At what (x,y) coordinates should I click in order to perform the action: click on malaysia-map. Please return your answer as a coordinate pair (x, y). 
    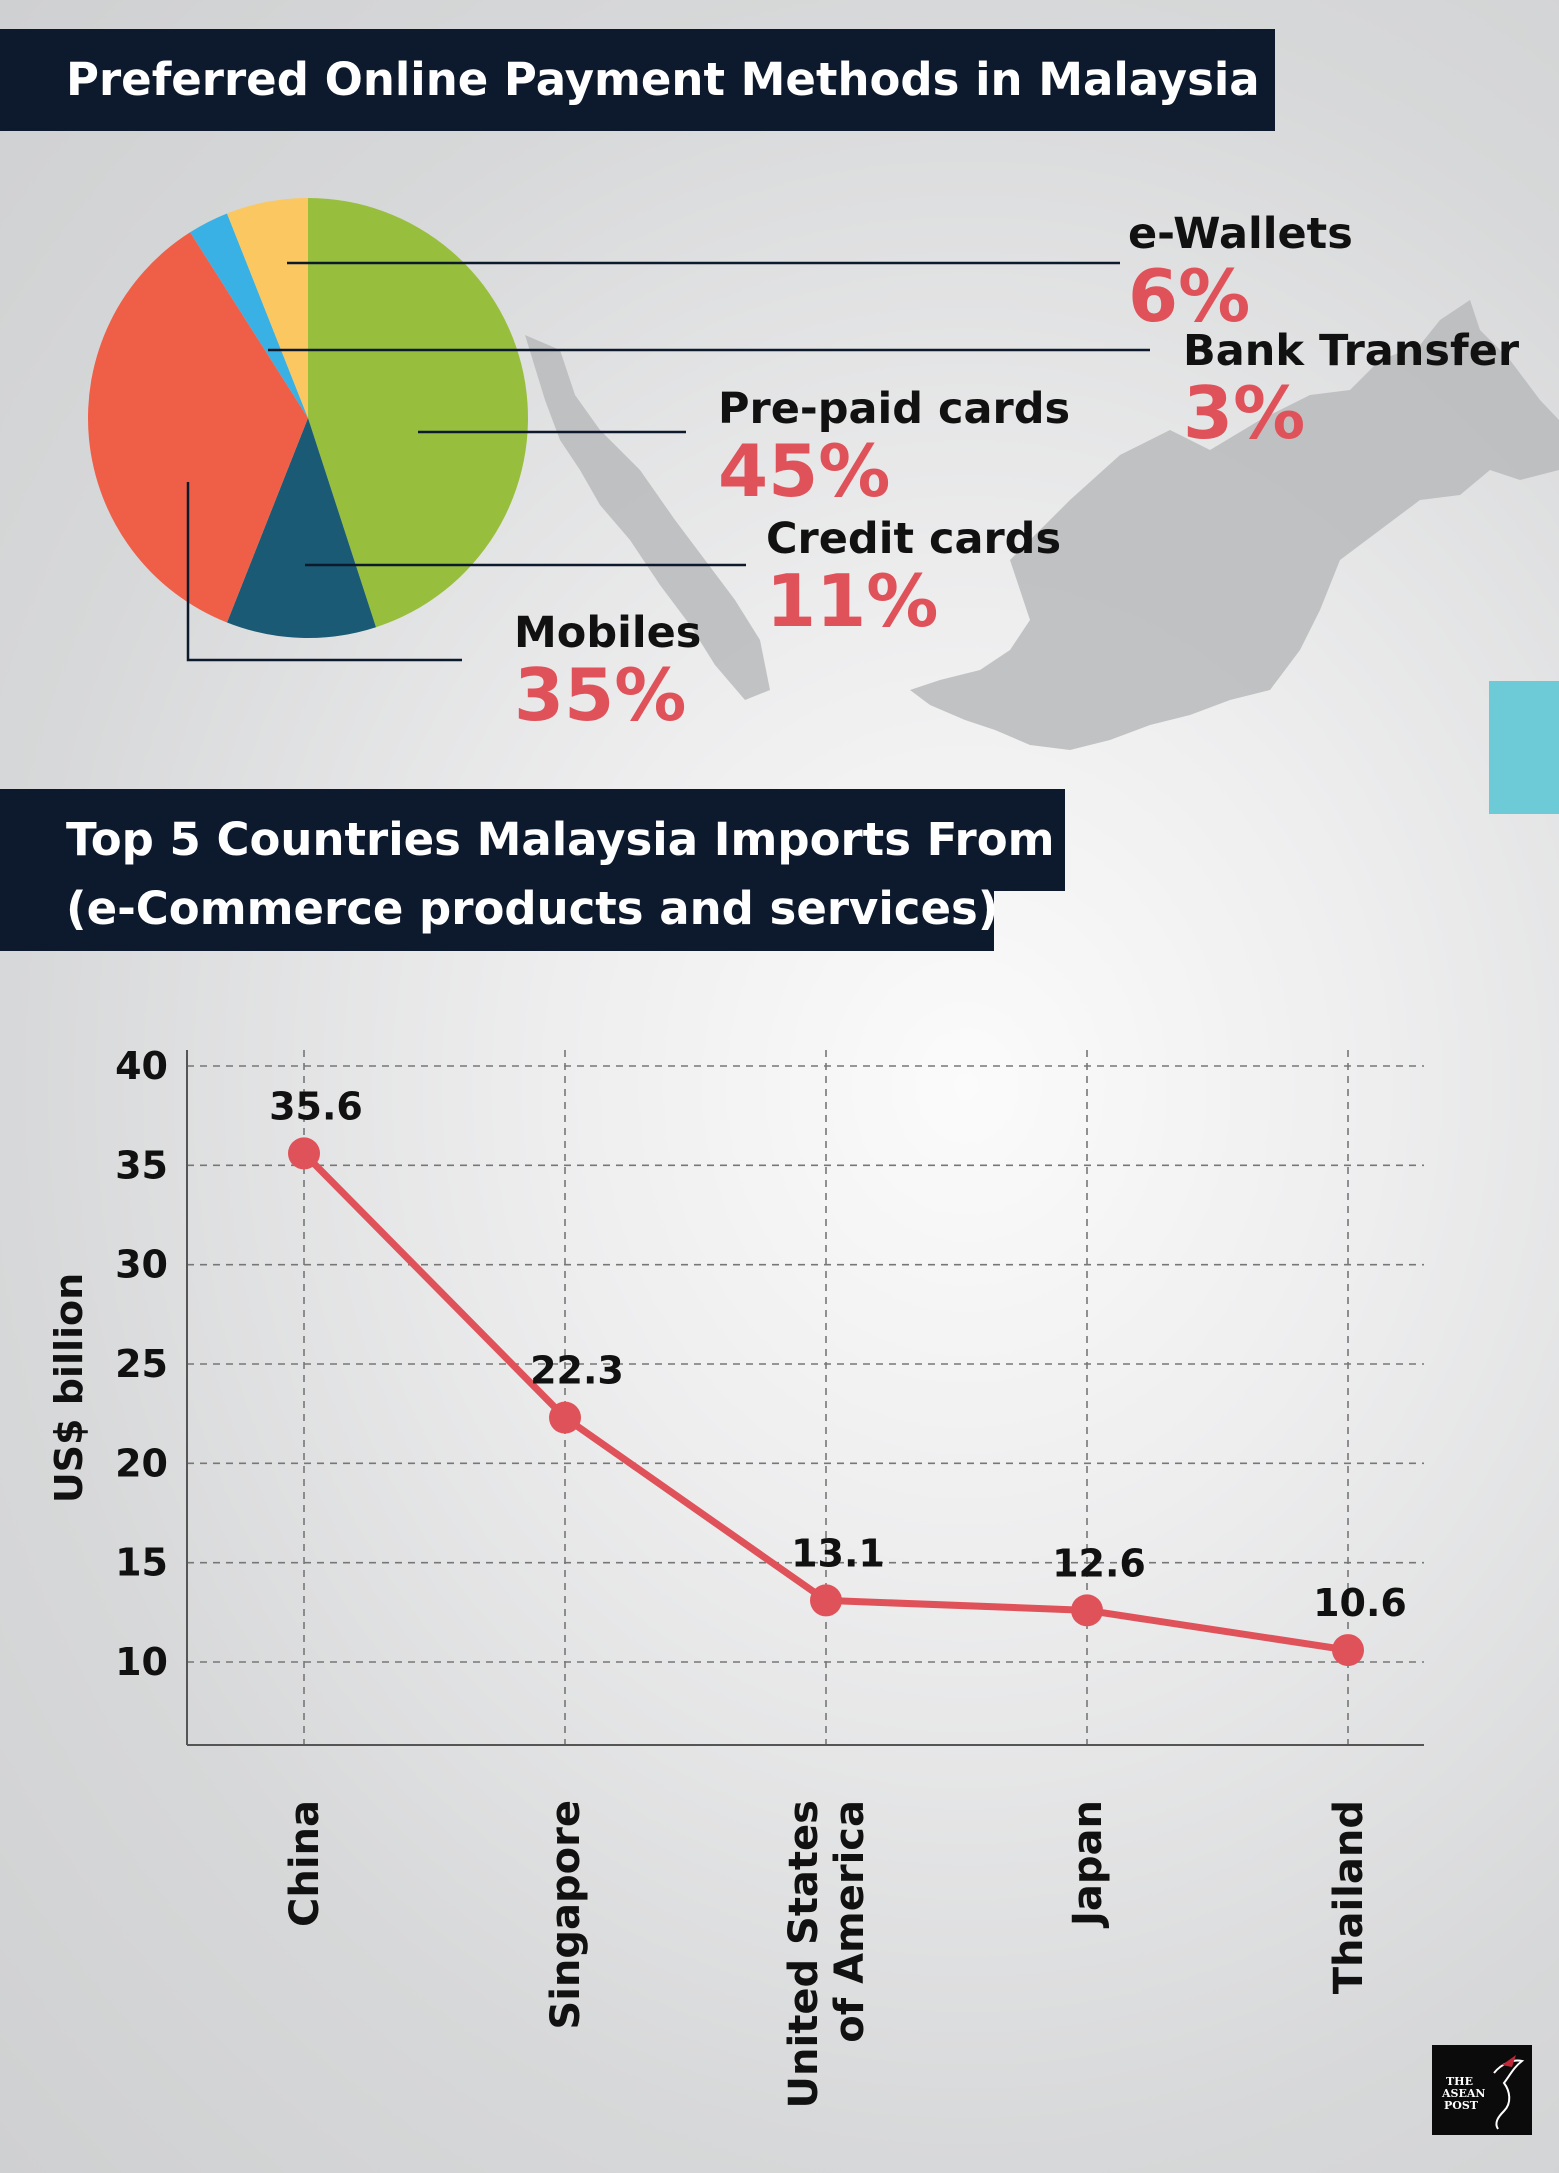
    Looking at the image, I should click on (1042, 525).